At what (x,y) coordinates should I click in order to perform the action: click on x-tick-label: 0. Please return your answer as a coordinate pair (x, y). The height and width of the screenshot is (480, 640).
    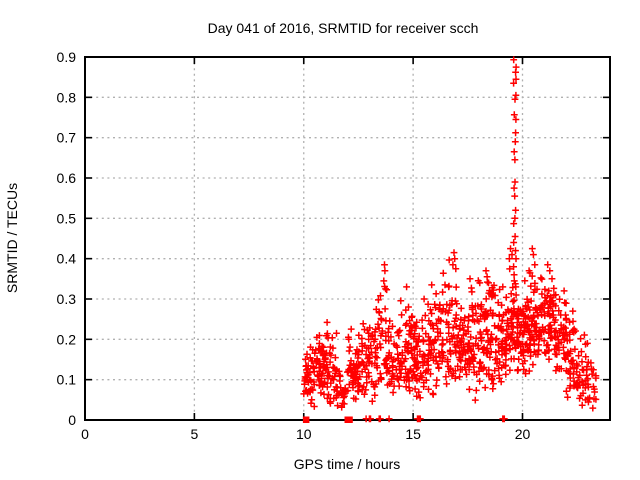
    Looking at the image, I should click on (85, 434).